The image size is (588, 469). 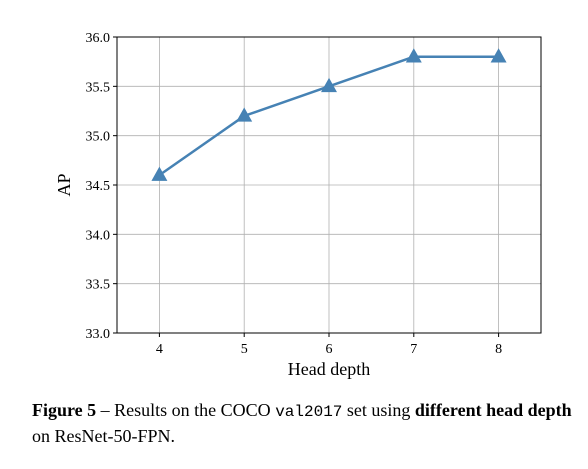 I want to click on caption-bold-text: different head depth, so click(x=493, y=410).